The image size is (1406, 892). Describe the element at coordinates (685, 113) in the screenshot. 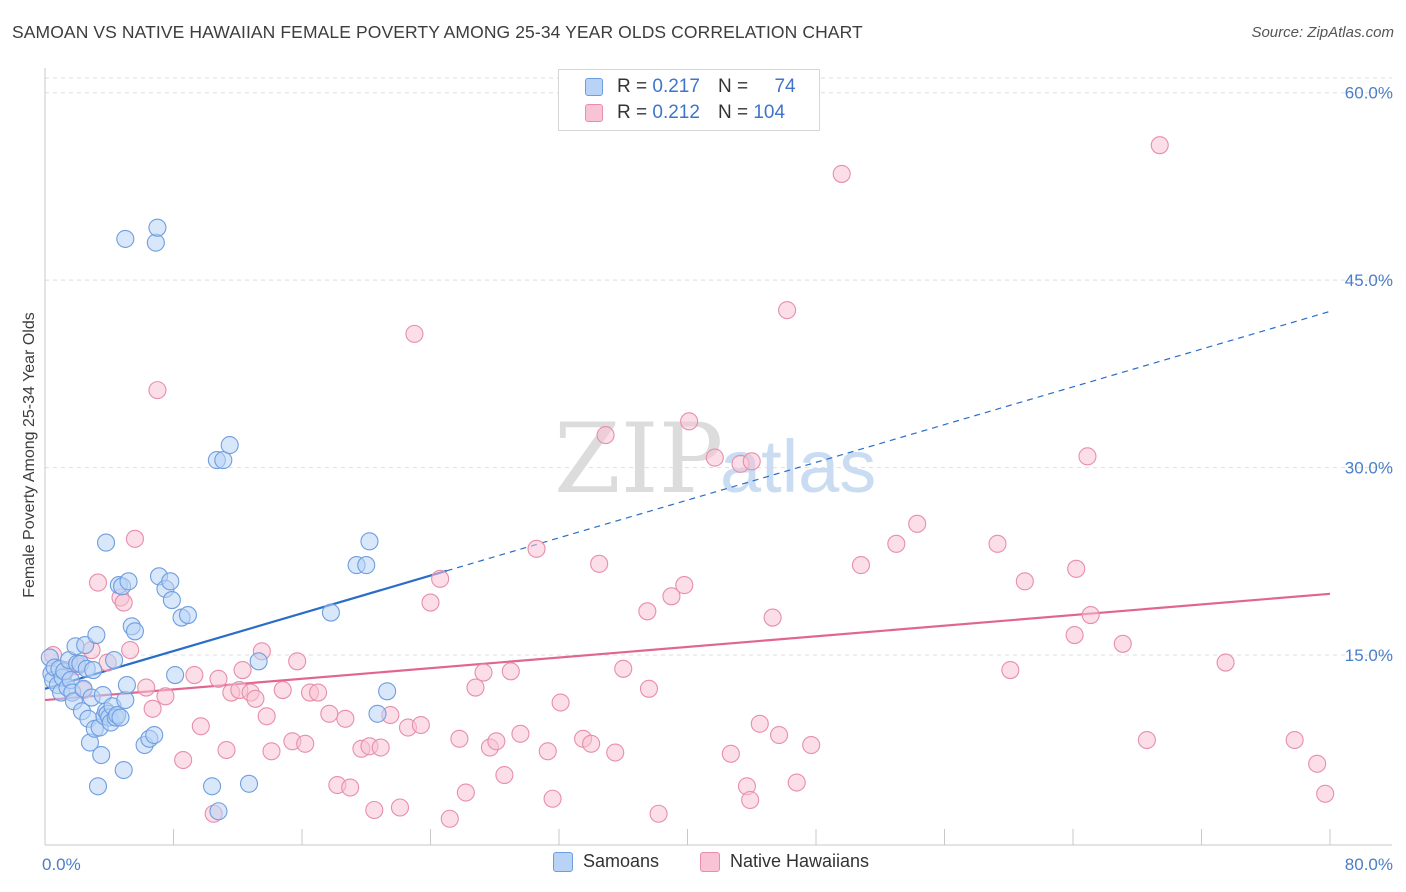

I see `legend-row-native-hawaiians: R = 0.212 N = 104` at that location.